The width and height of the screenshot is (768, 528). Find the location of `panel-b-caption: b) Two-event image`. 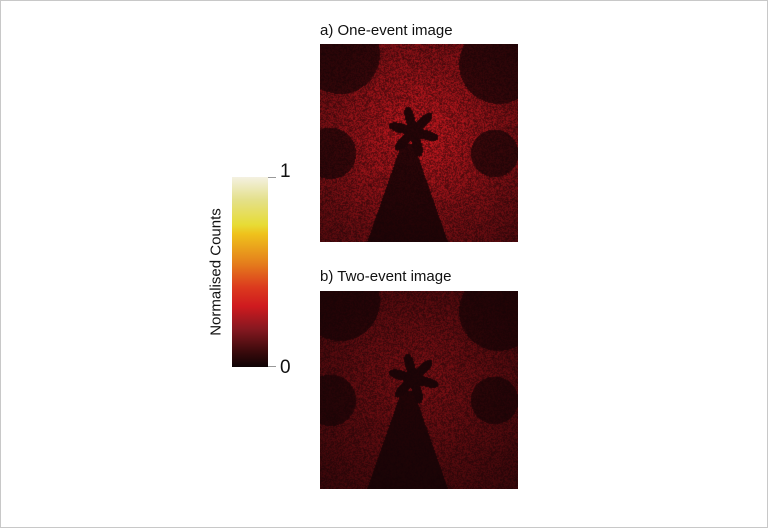

panel-b-caption: b) Two-event image is located at coordinates (386, 276).